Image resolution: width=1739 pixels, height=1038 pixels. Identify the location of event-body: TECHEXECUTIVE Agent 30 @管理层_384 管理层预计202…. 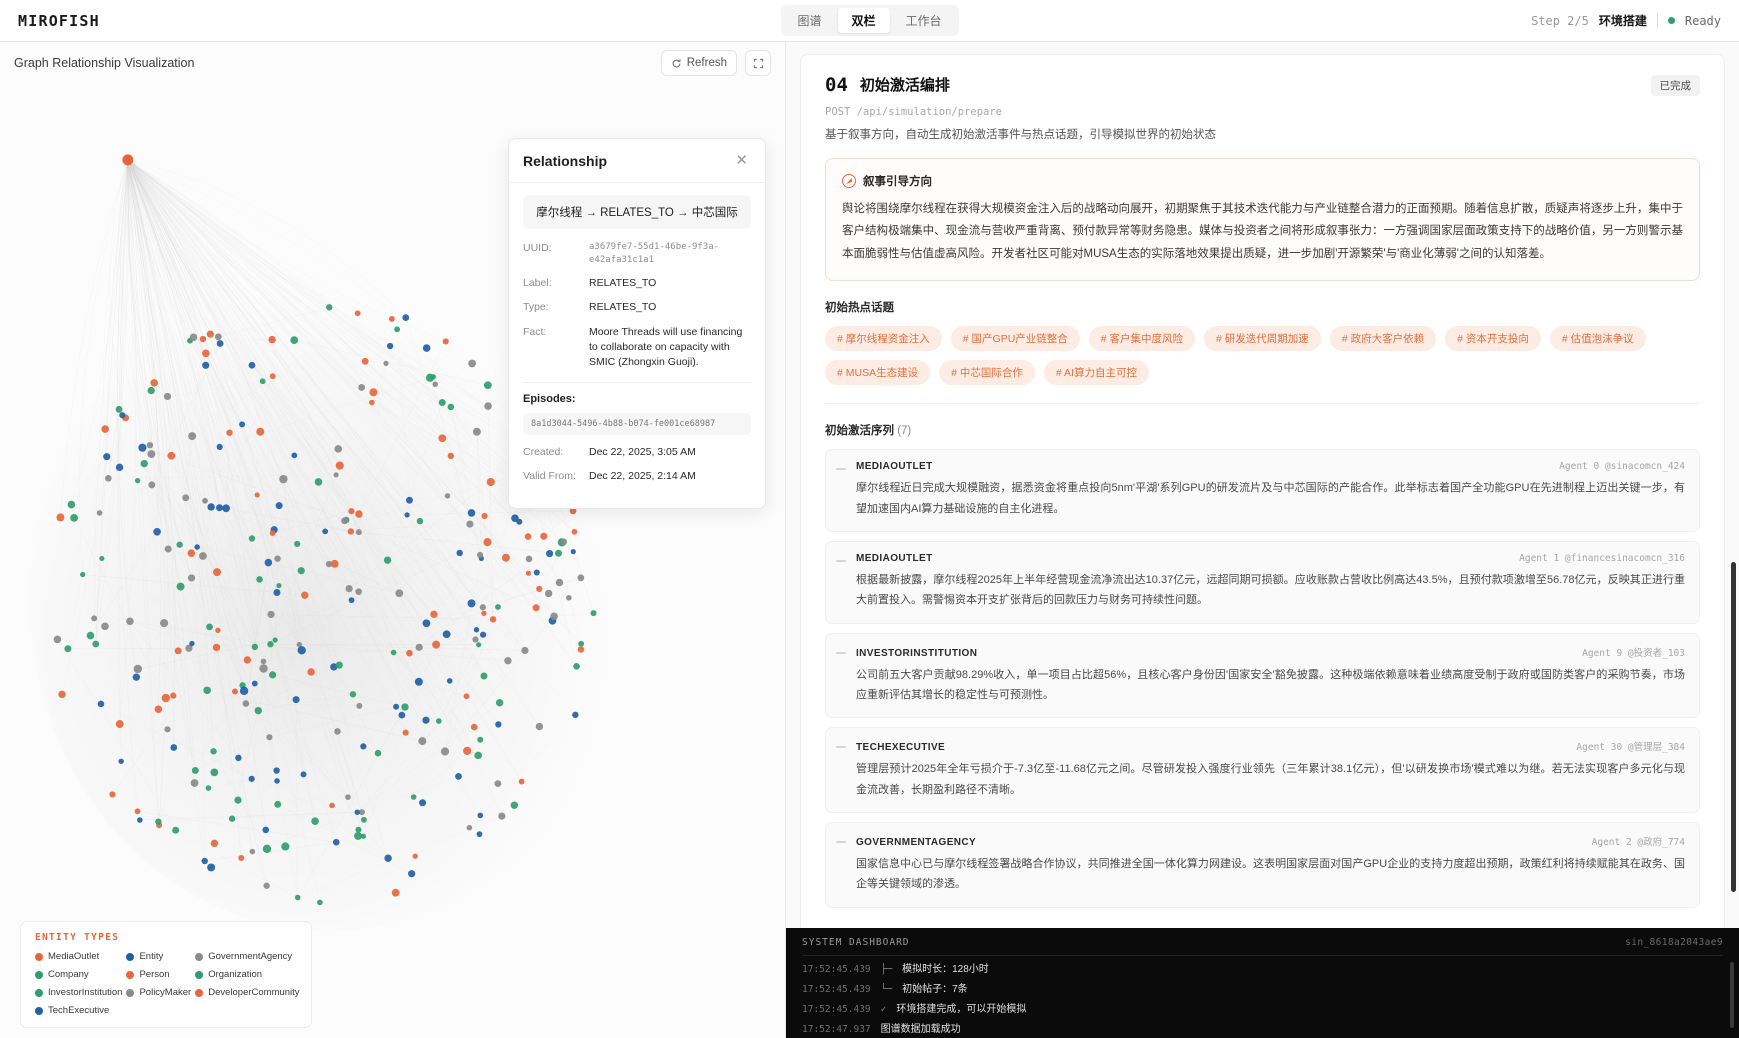
(1270, 769).